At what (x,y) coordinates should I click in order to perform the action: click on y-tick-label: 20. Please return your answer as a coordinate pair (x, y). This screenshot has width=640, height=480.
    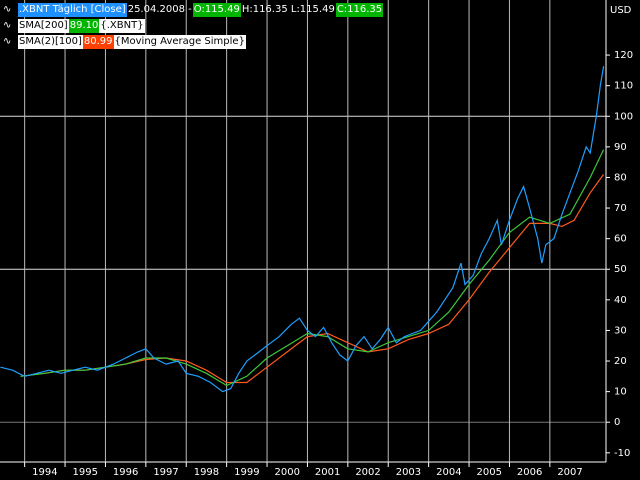
    Looking at the image, I should click on (620, 361).